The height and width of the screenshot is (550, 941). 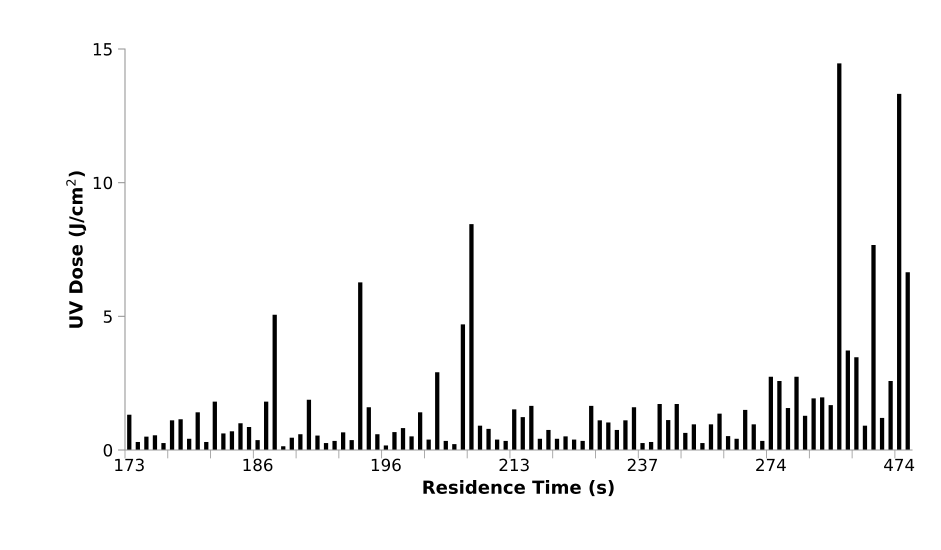 What do you see at coordinates (103, 49) in the screenshot?
I see `y-tick-label: 15` at bounding box center [103, 49].